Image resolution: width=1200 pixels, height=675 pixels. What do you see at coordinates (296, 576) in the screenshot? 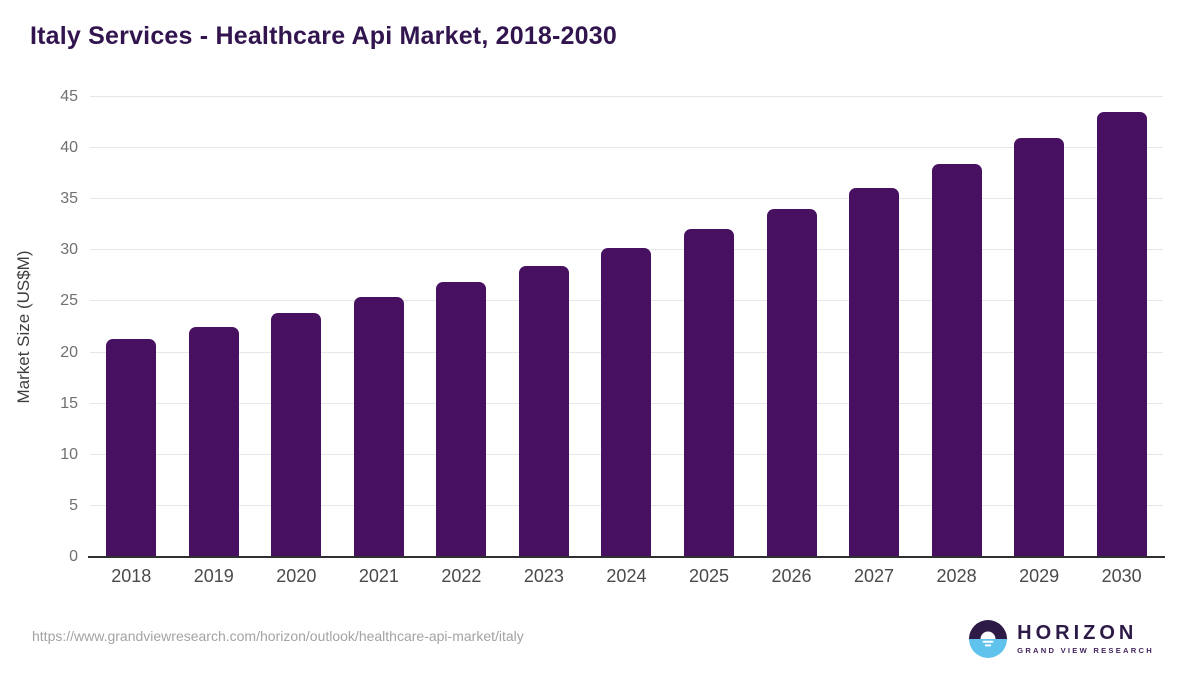
I see `x-tick-label: 2020` at bounding box center [296, 576].